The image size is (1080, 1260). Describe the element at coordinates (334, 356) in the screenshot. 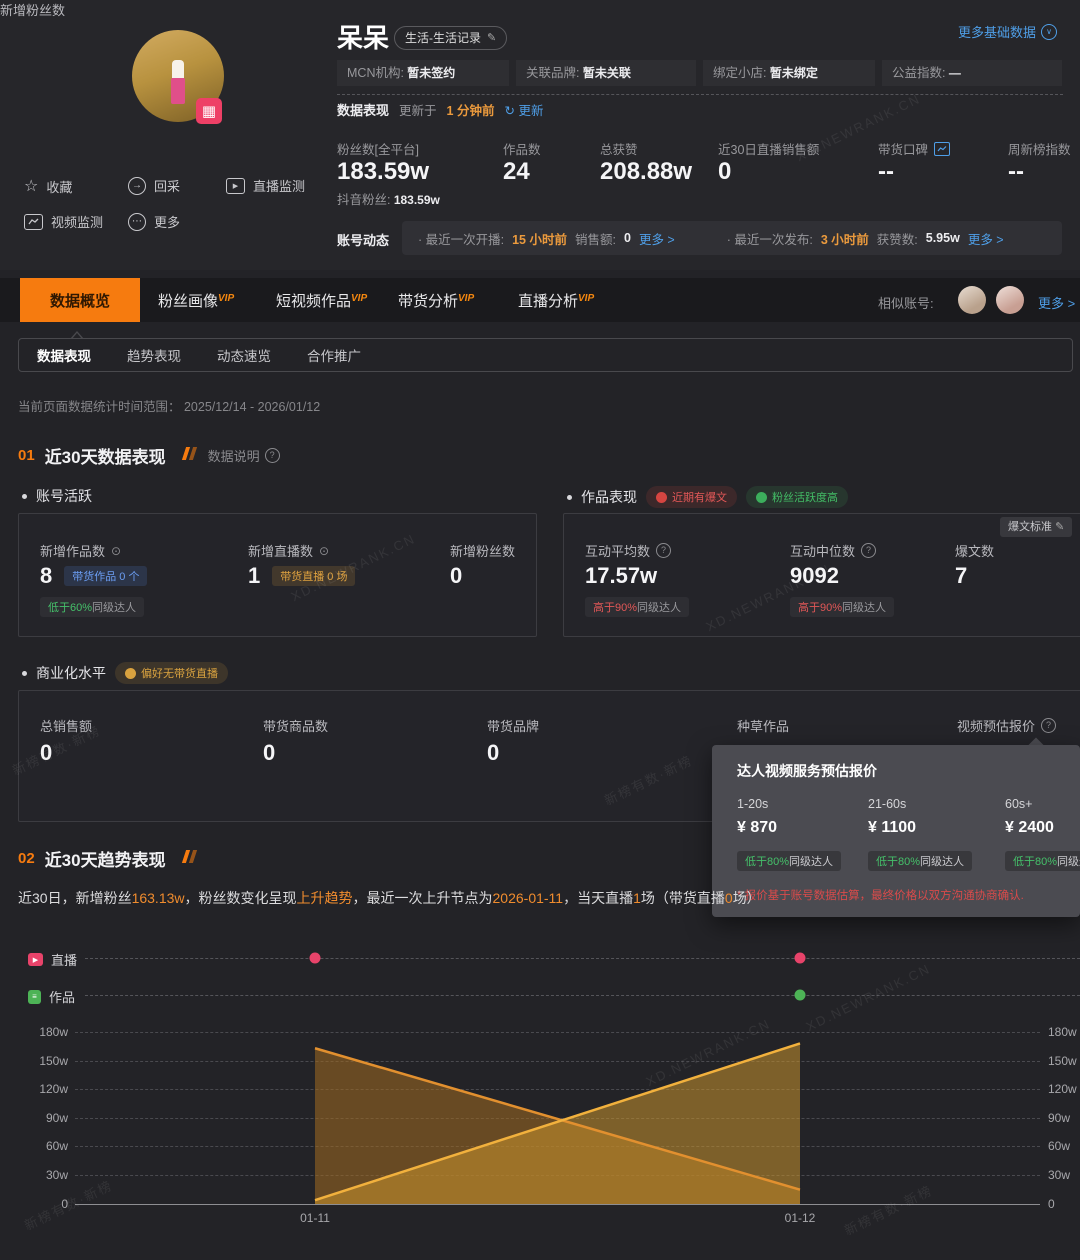

I see `subtab-cooperation: 合作推广` at that location.